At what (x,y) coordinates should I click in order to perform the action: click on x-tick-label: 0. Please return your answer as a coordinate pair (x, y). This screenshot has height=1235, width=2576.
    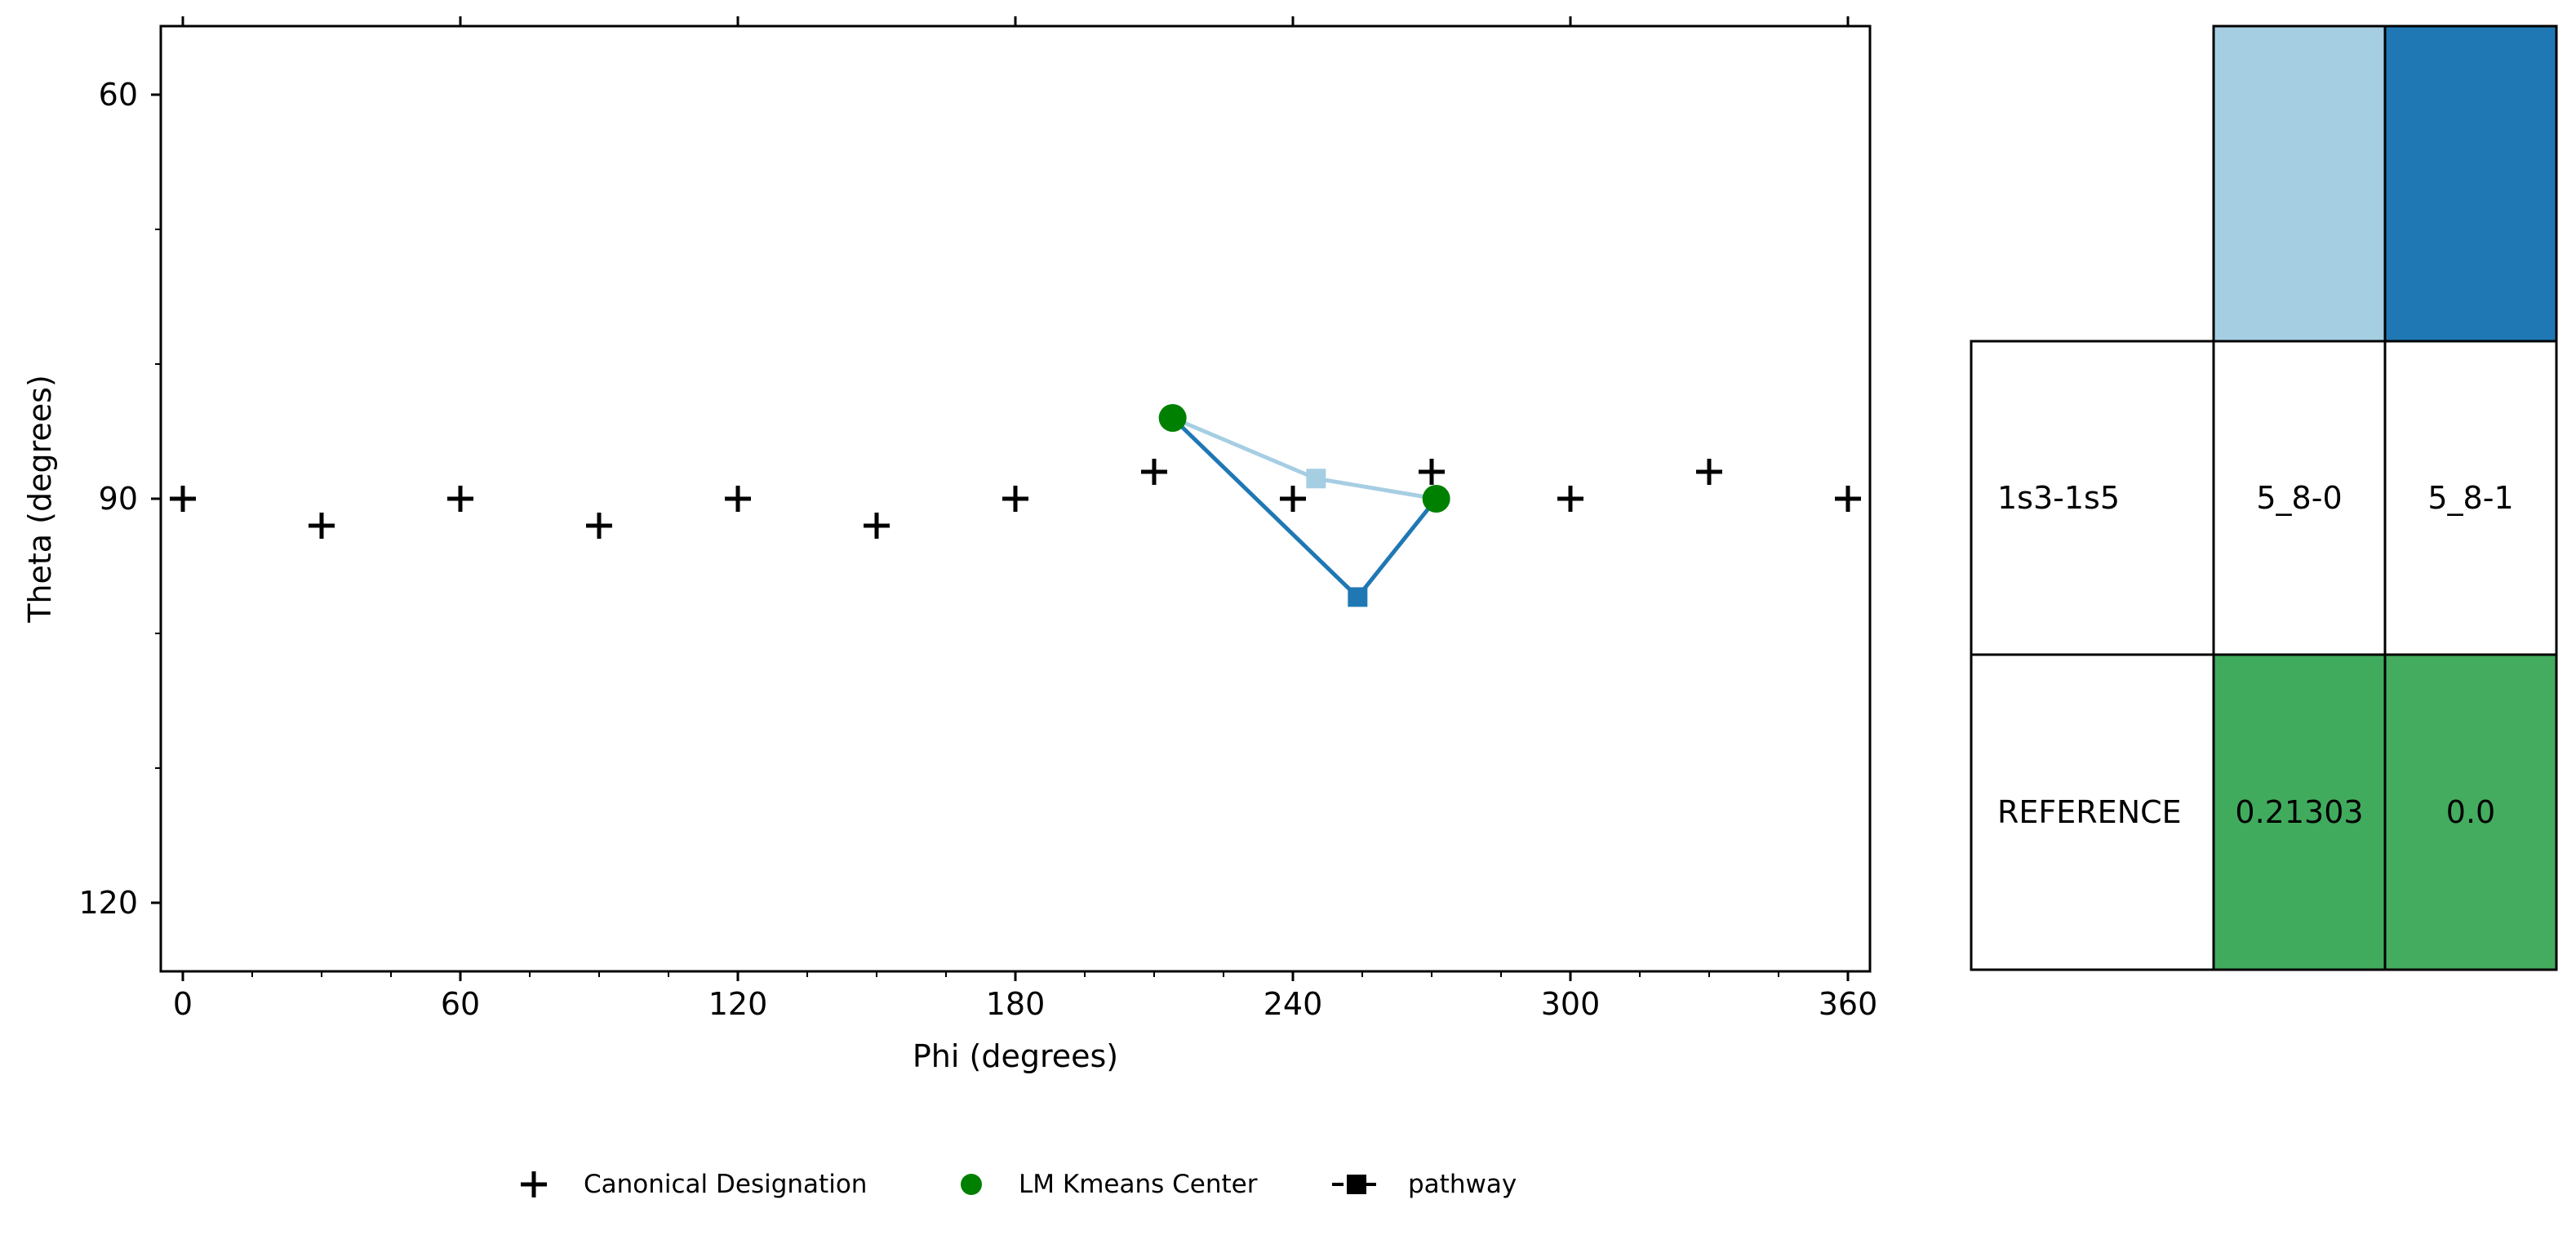
    Looking at the image, I should click on (183, 1004).